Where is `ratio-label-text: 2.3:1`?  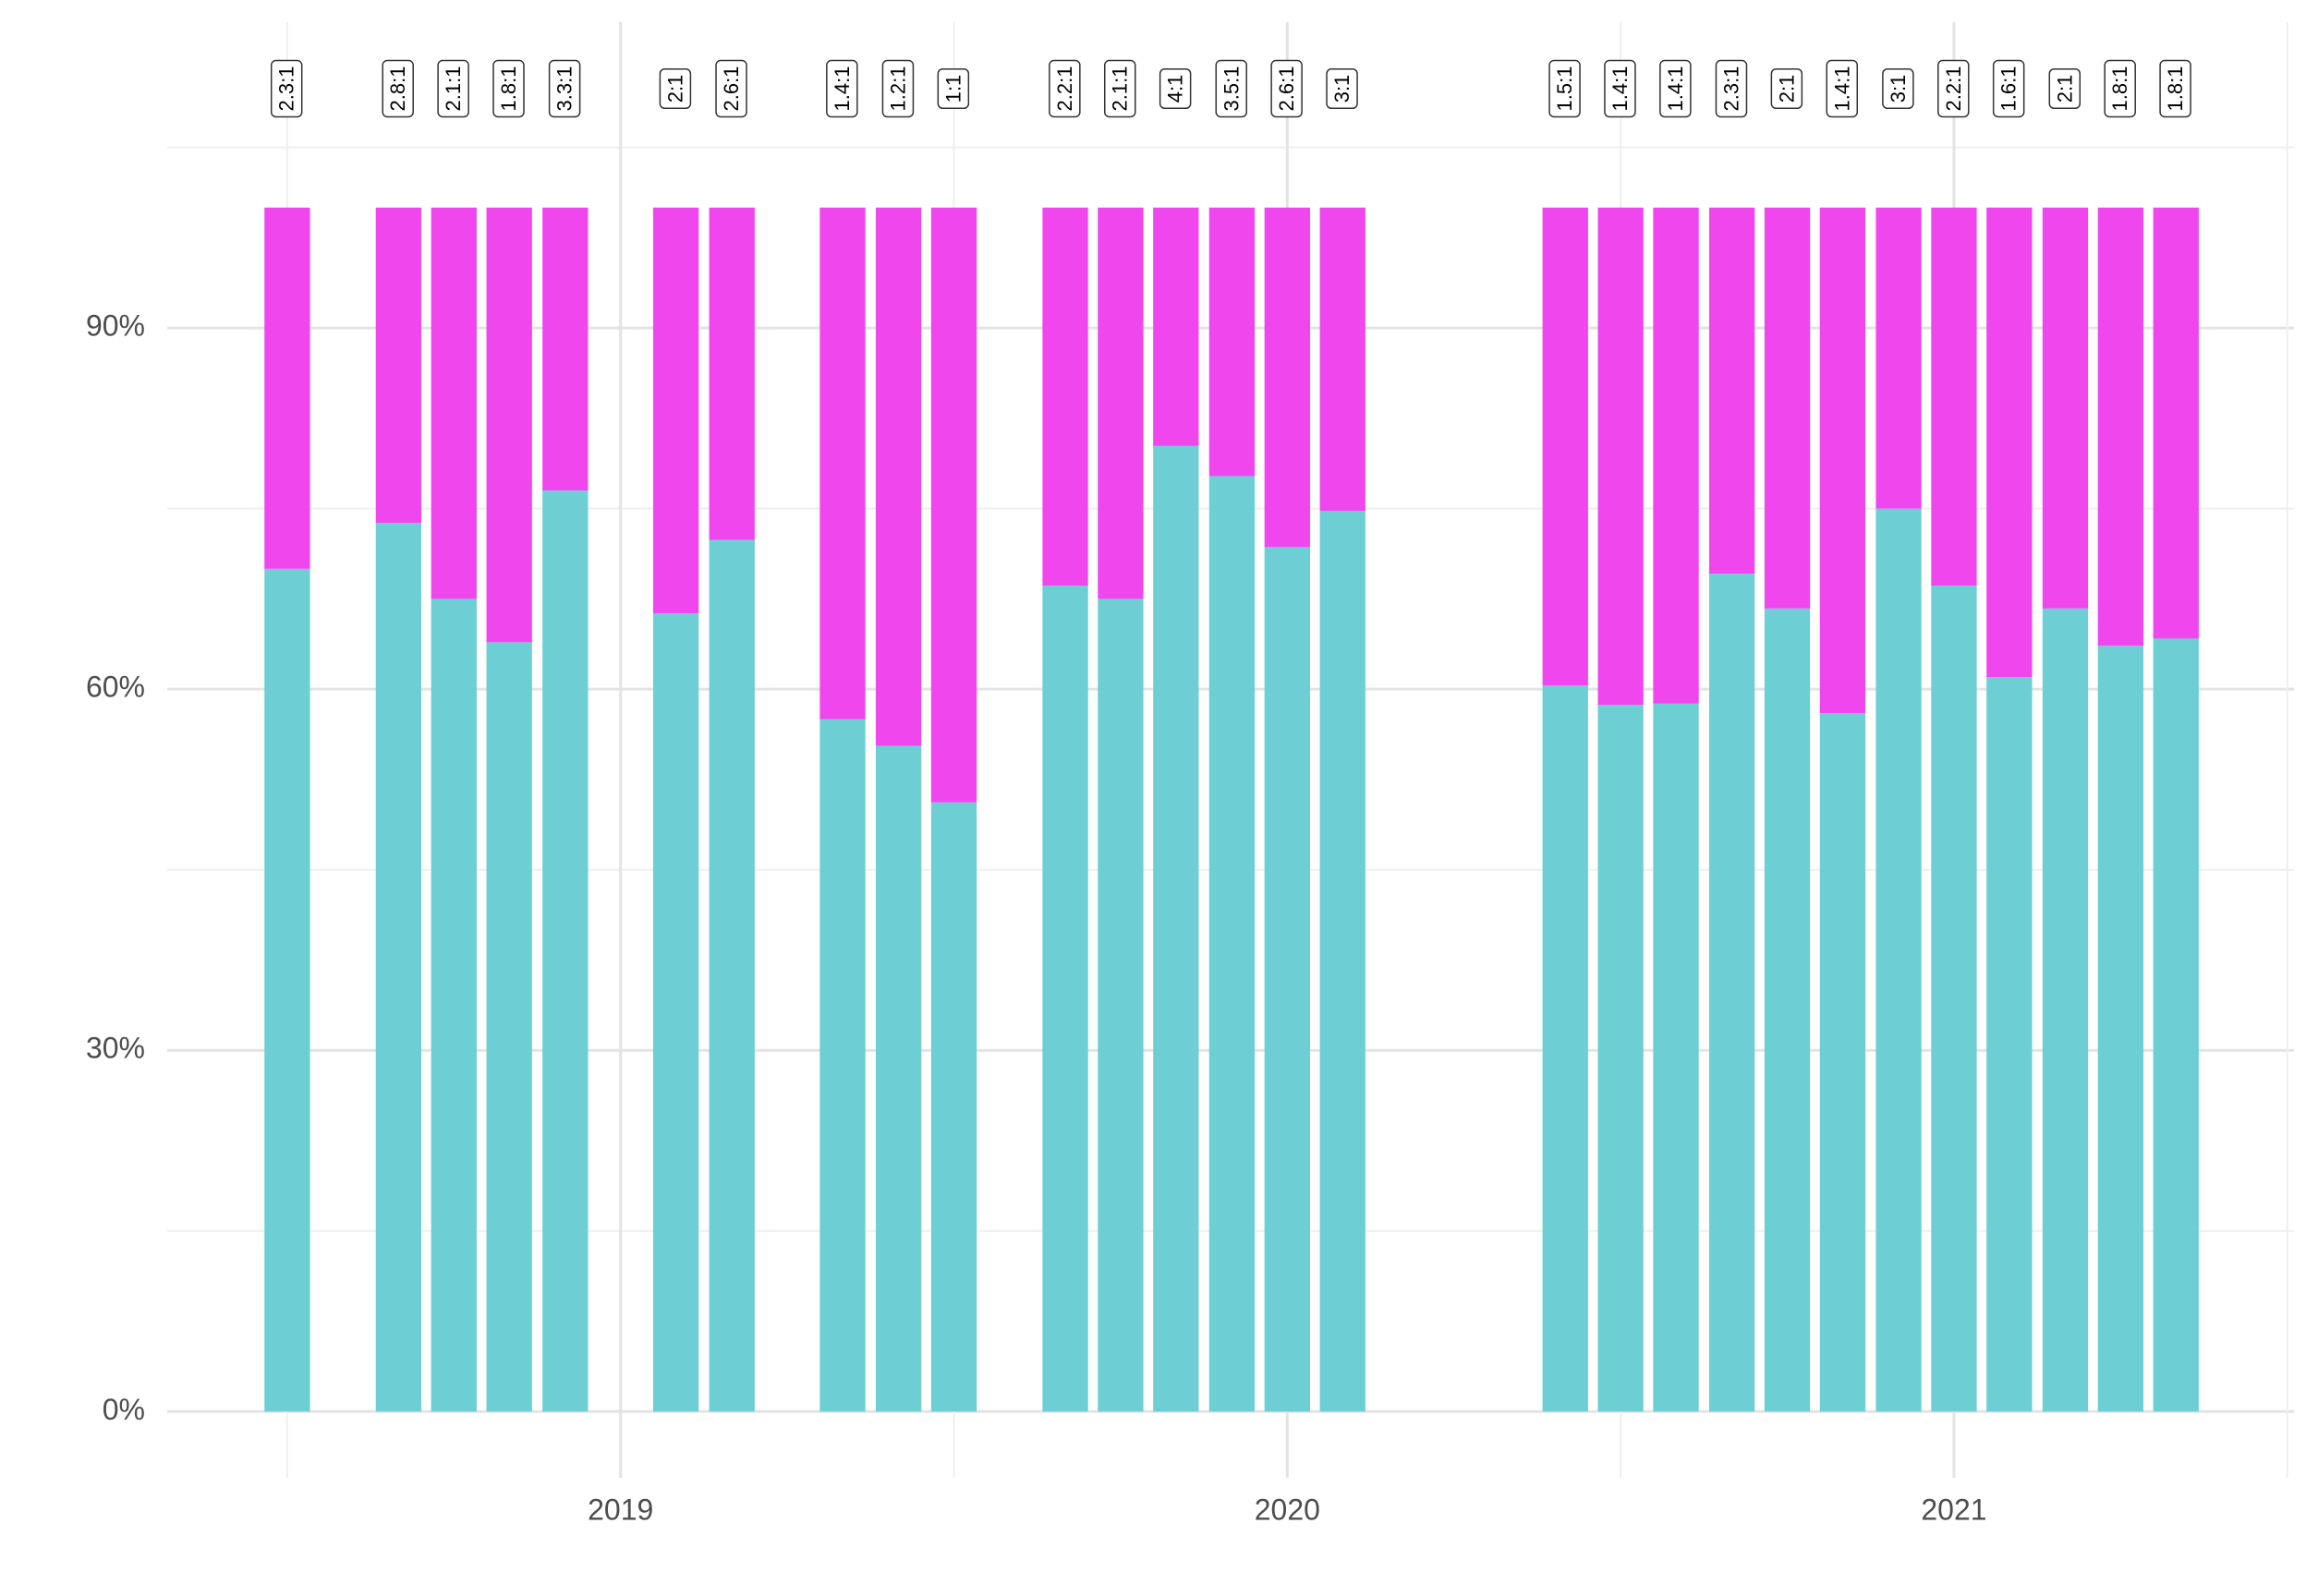
ratio-label-text: 2.3:1 is located at coordinates (286, 89).